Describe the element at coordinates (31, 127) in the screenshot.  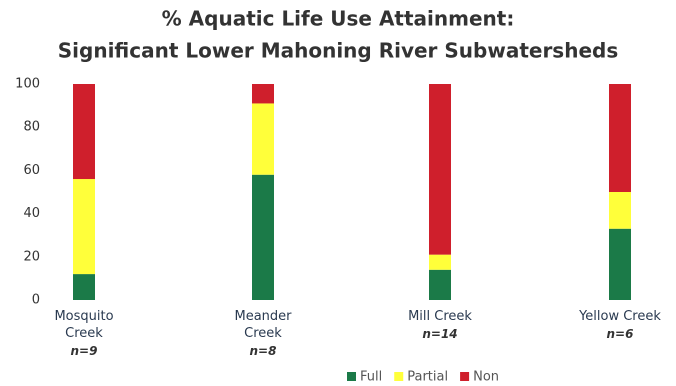
I see `y-tick-label: 80` at that location.